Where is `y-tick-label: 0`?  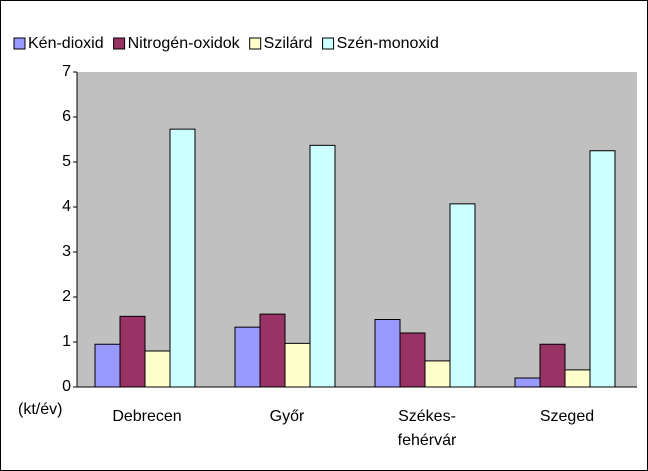 y-tick-label: 0 is located at coordinates (66, 386).